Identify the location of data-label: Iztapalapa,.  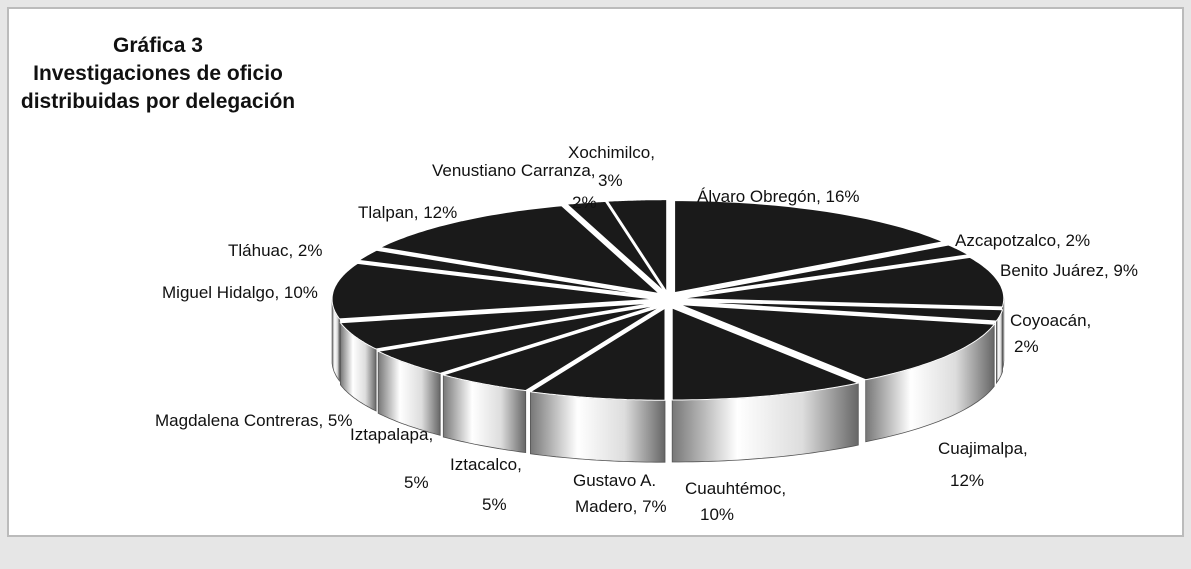
(391, 434).